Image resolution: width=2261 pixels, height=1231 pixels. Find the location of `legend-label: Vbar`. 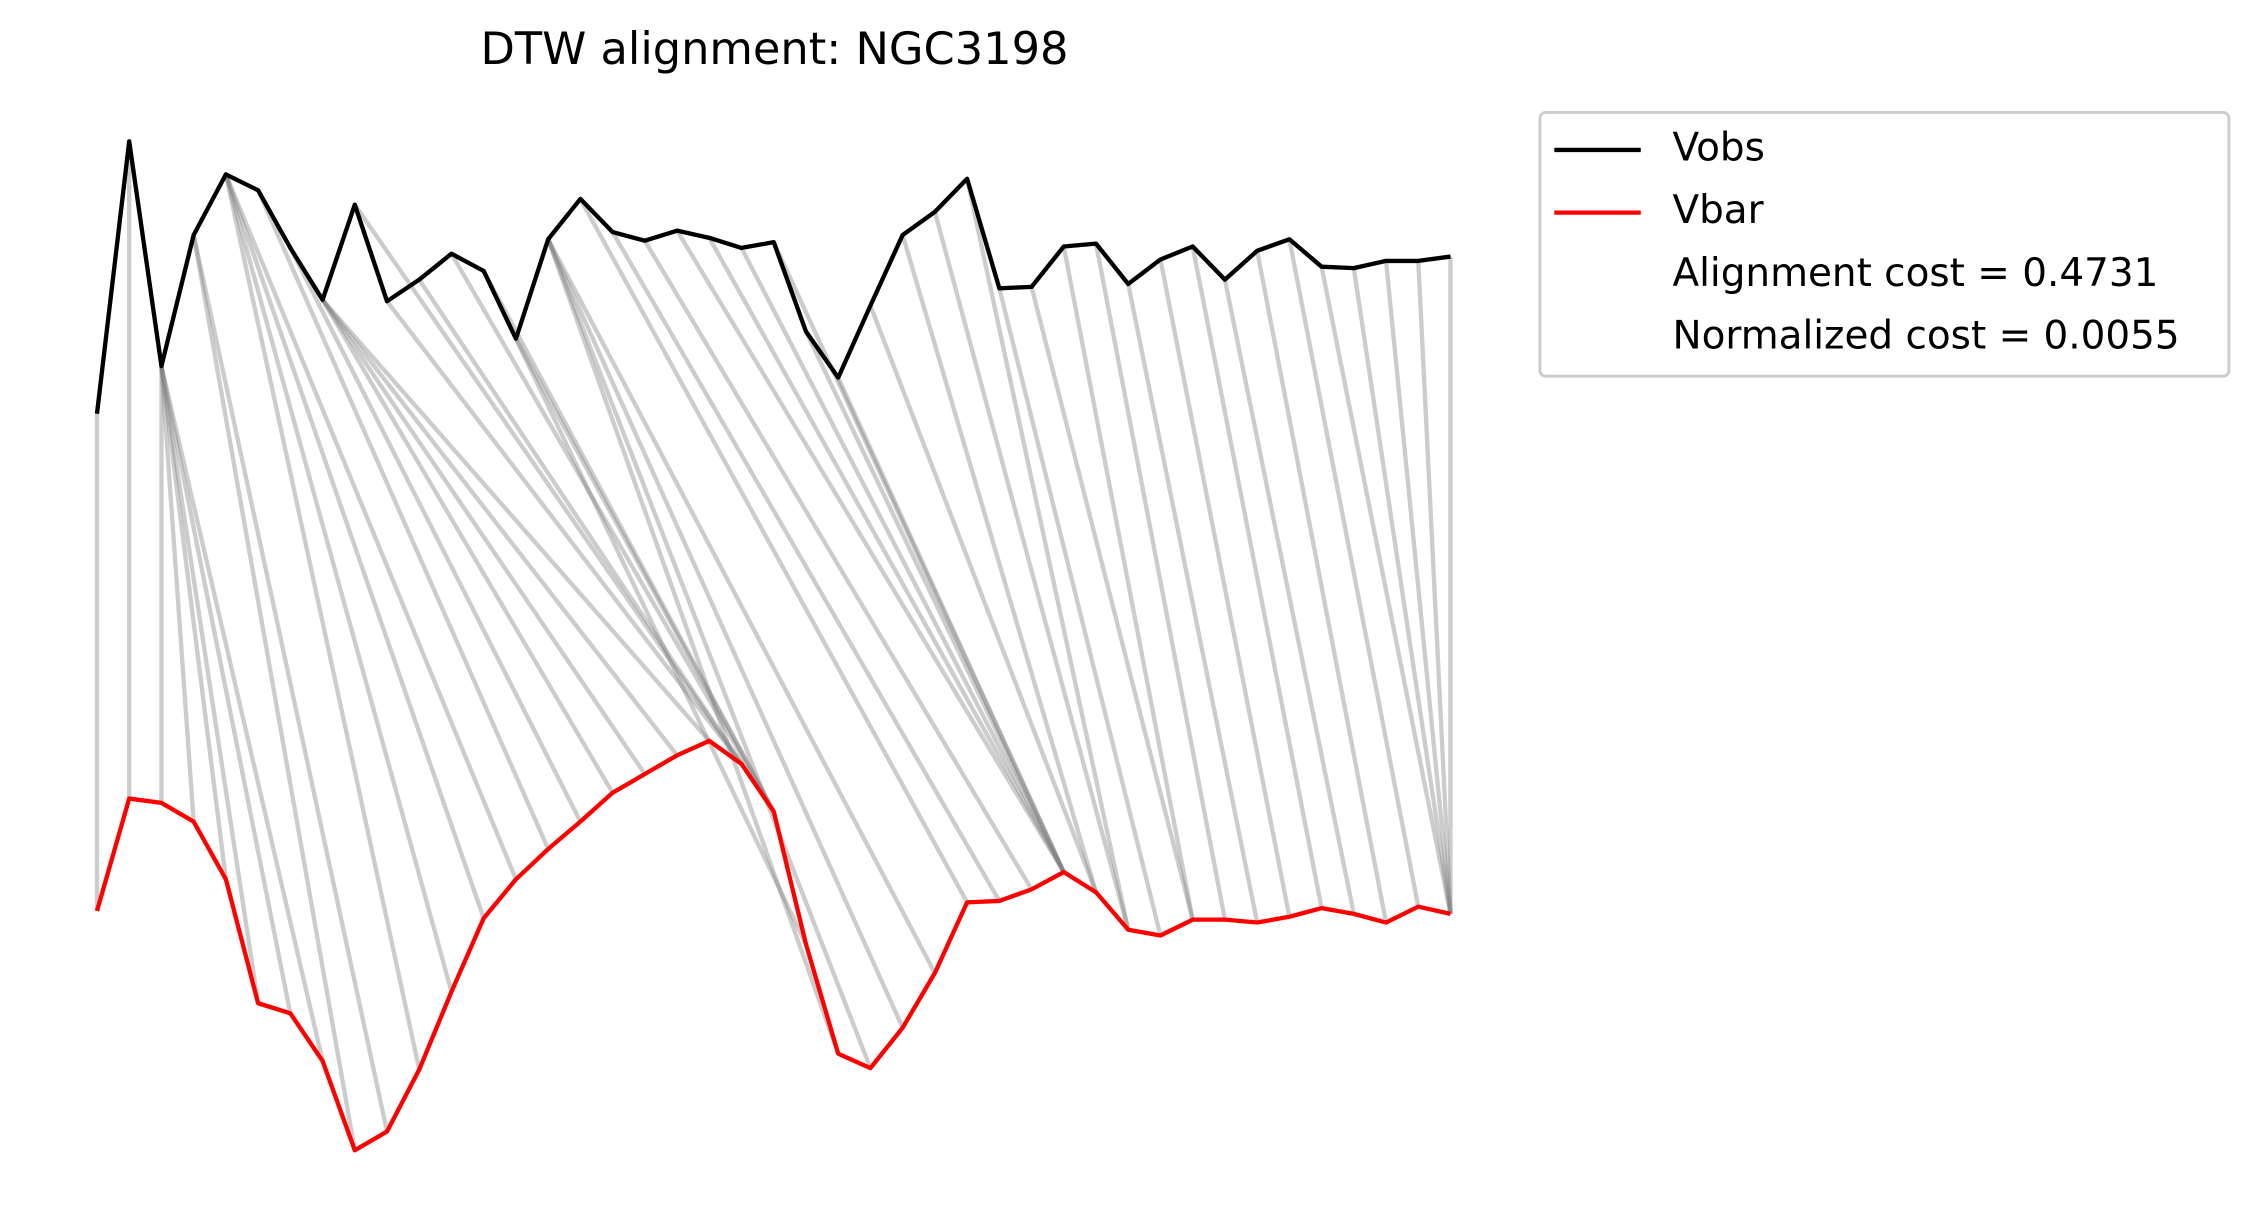

legend-label: Vbar is located at coordinates (1717, 210).